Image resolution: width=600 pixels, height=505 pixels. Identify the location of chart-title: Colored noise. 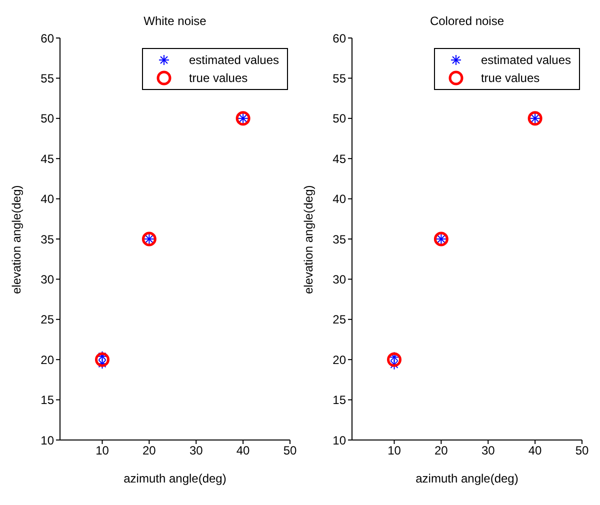
(467, 21).